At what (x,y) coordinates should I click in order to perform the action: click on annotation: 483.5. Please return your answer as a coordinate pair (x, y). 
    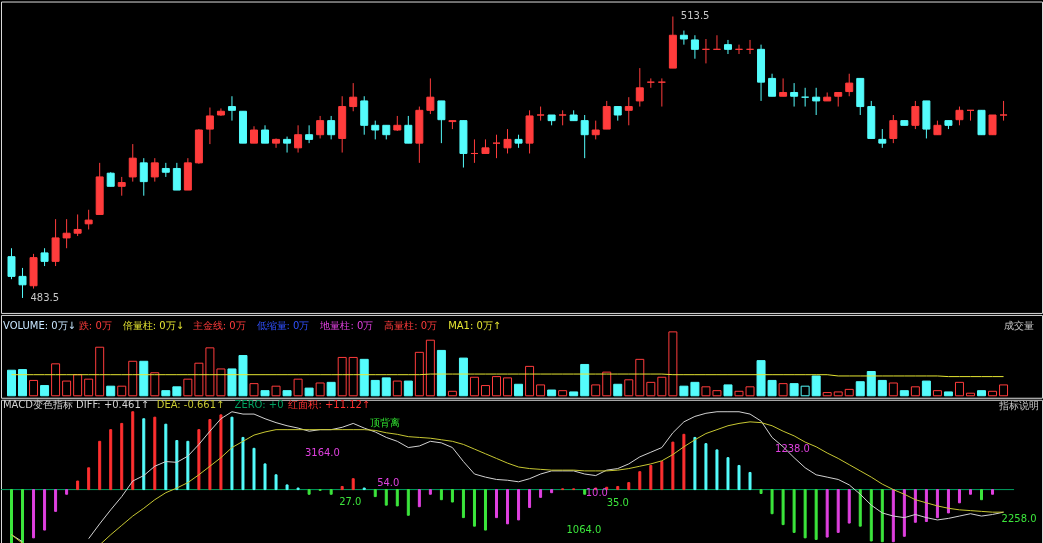
    Looking at the image, I should click on (45, 297).